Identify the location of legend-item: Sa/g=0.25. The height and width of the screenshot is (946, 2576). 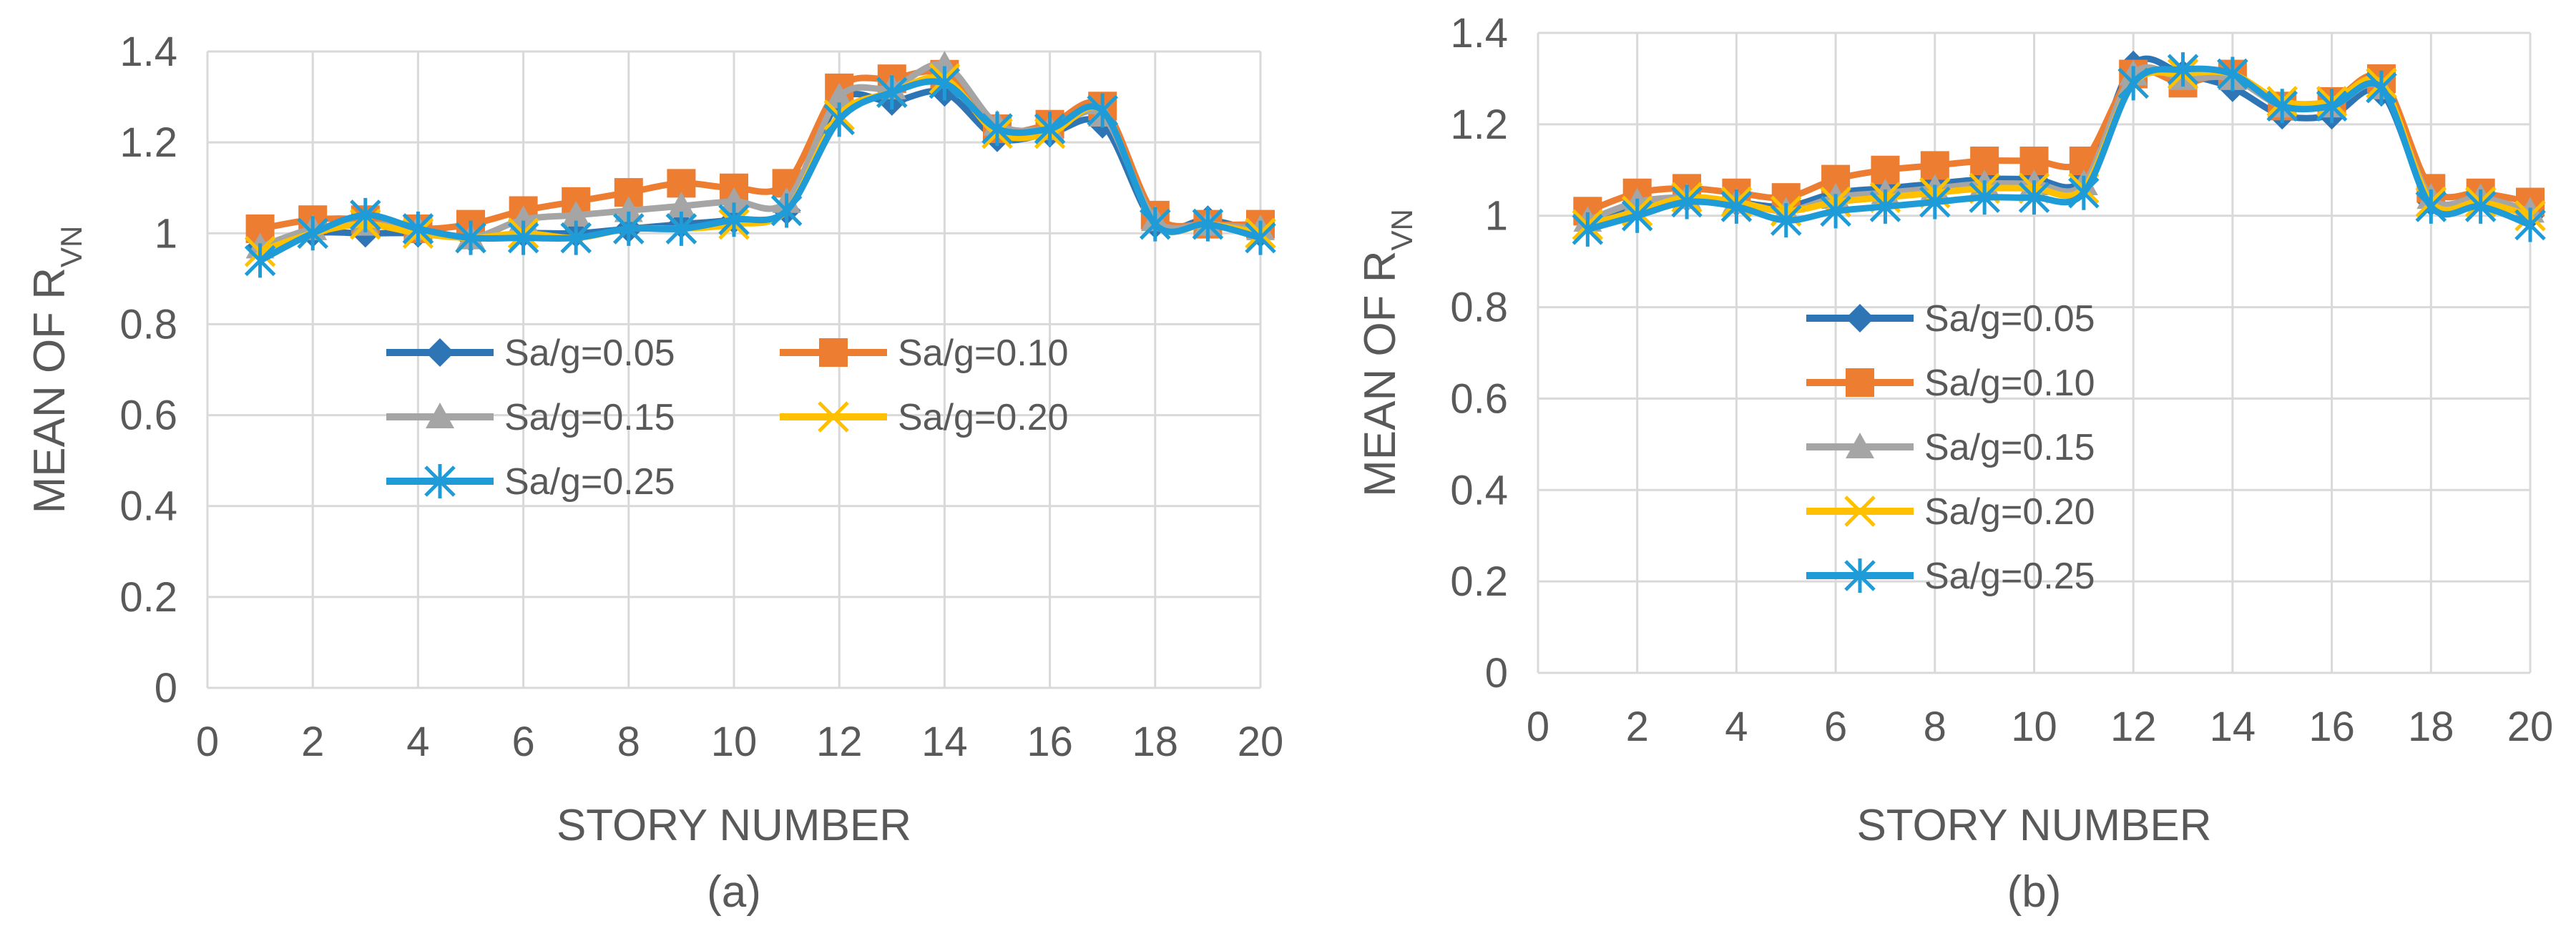
(530, 482).